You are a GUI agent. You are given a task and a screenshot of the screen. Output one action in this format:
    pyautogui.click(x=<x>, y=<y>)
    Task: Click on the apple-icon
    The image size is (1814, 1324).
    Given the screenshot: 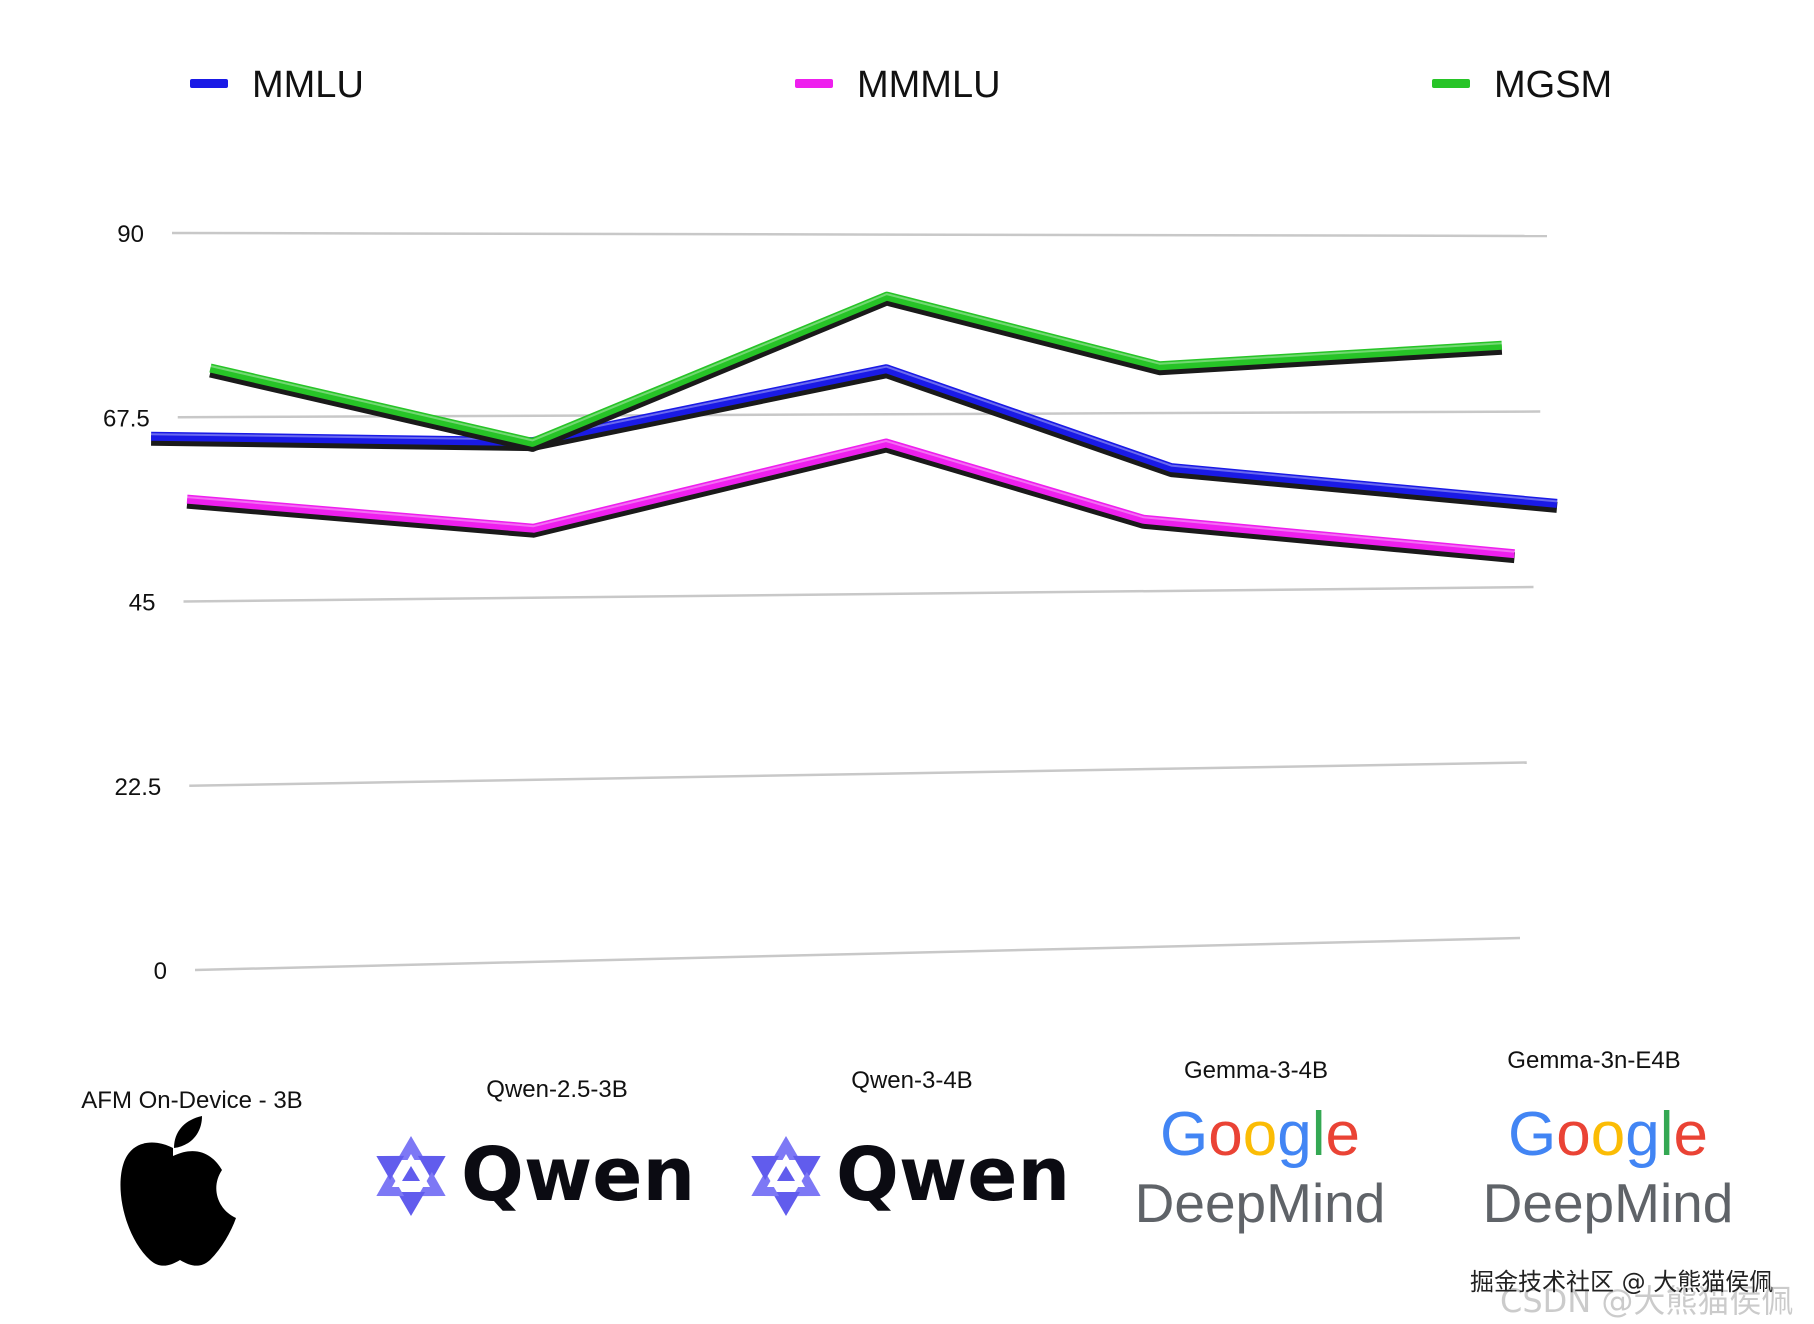 What is the action you would take?
    pyautogui.click(x=190, y=1191)
    